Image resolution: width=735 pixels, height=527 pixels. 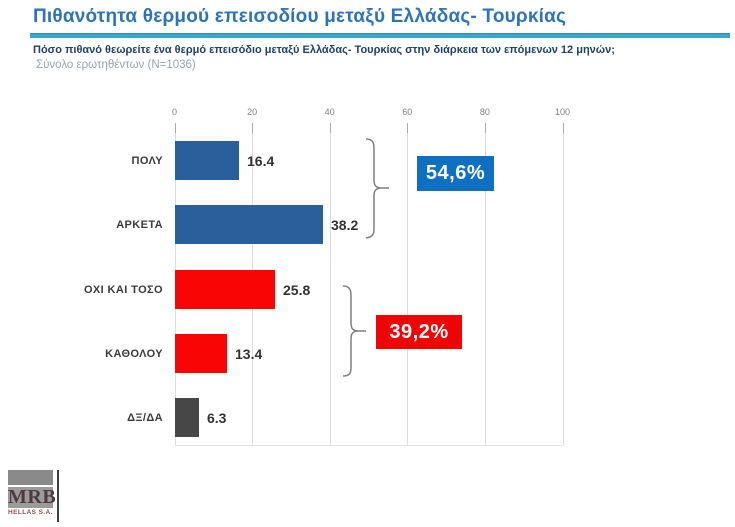 What do you see at coordinates (329, 112) in the screenshot?
I see `x-tick-label: 40` at bounding box center [329, 112].